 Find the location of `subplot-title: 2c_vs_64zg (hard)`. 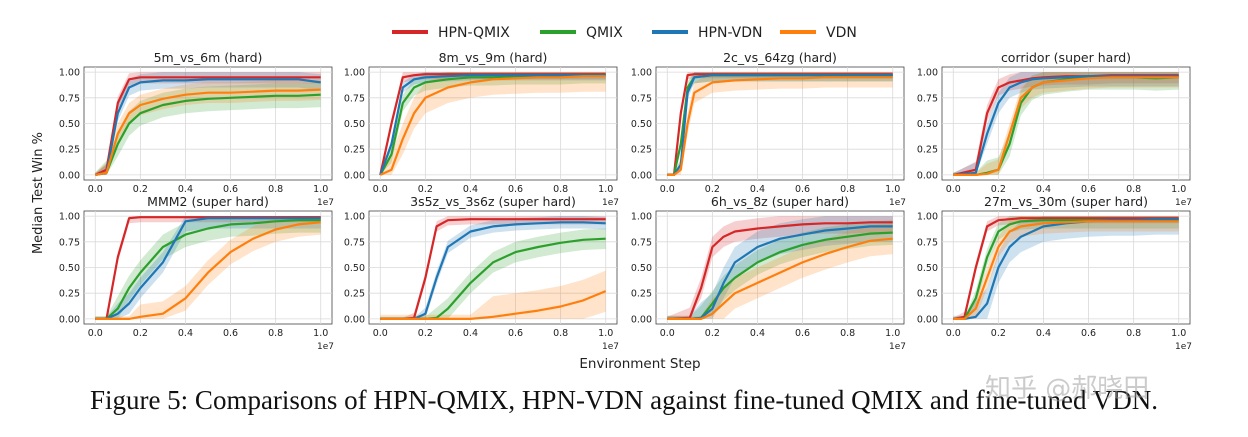

subplot-title: 2c_vs_64zg (hard) is located at coordinates (780, 57).